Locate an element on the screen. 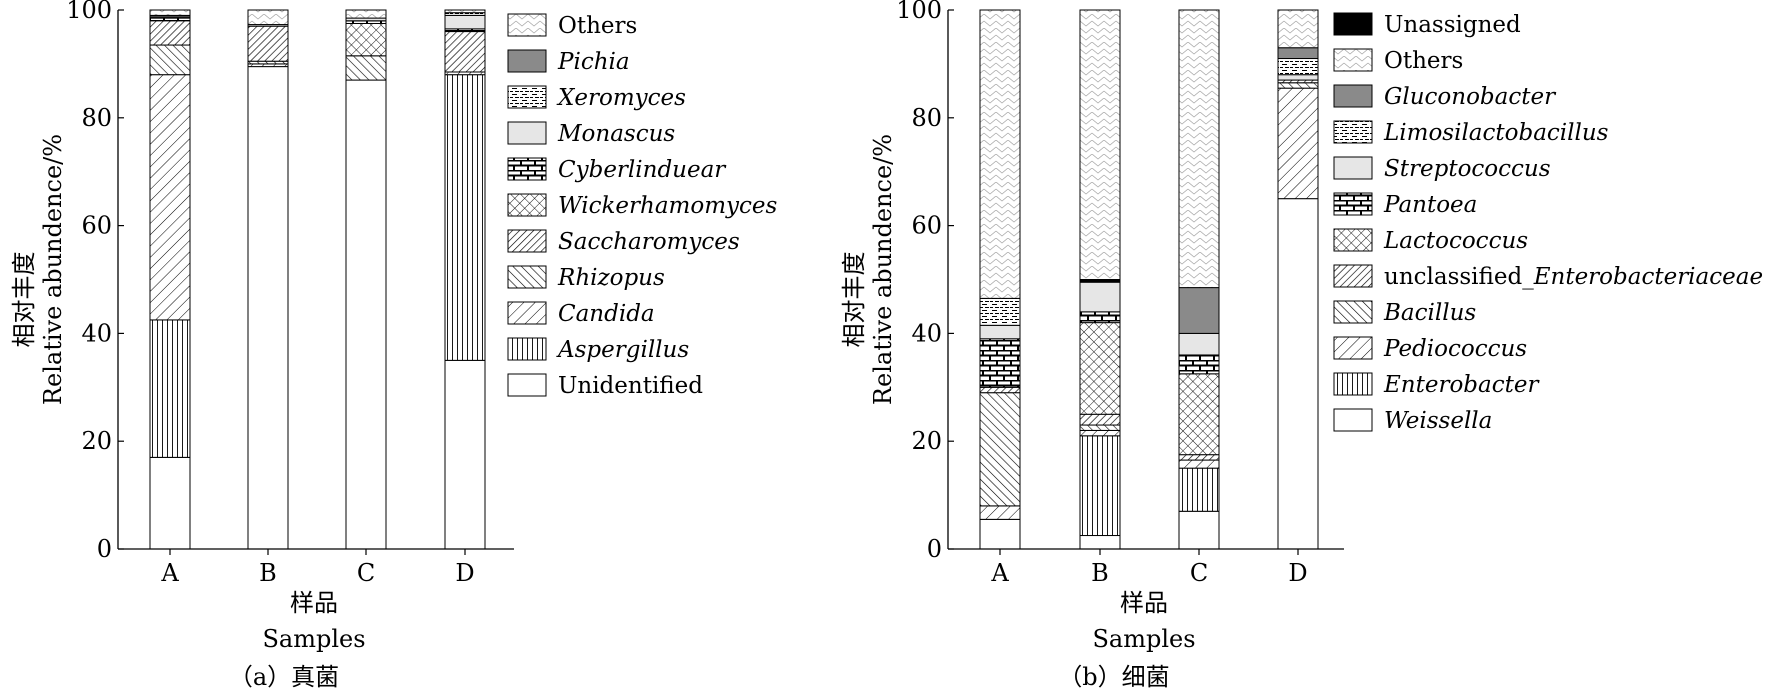 The width and height of the screenshot is (1775, 696). legend-label-text: Unidentified is located at coordinates (630, 386).